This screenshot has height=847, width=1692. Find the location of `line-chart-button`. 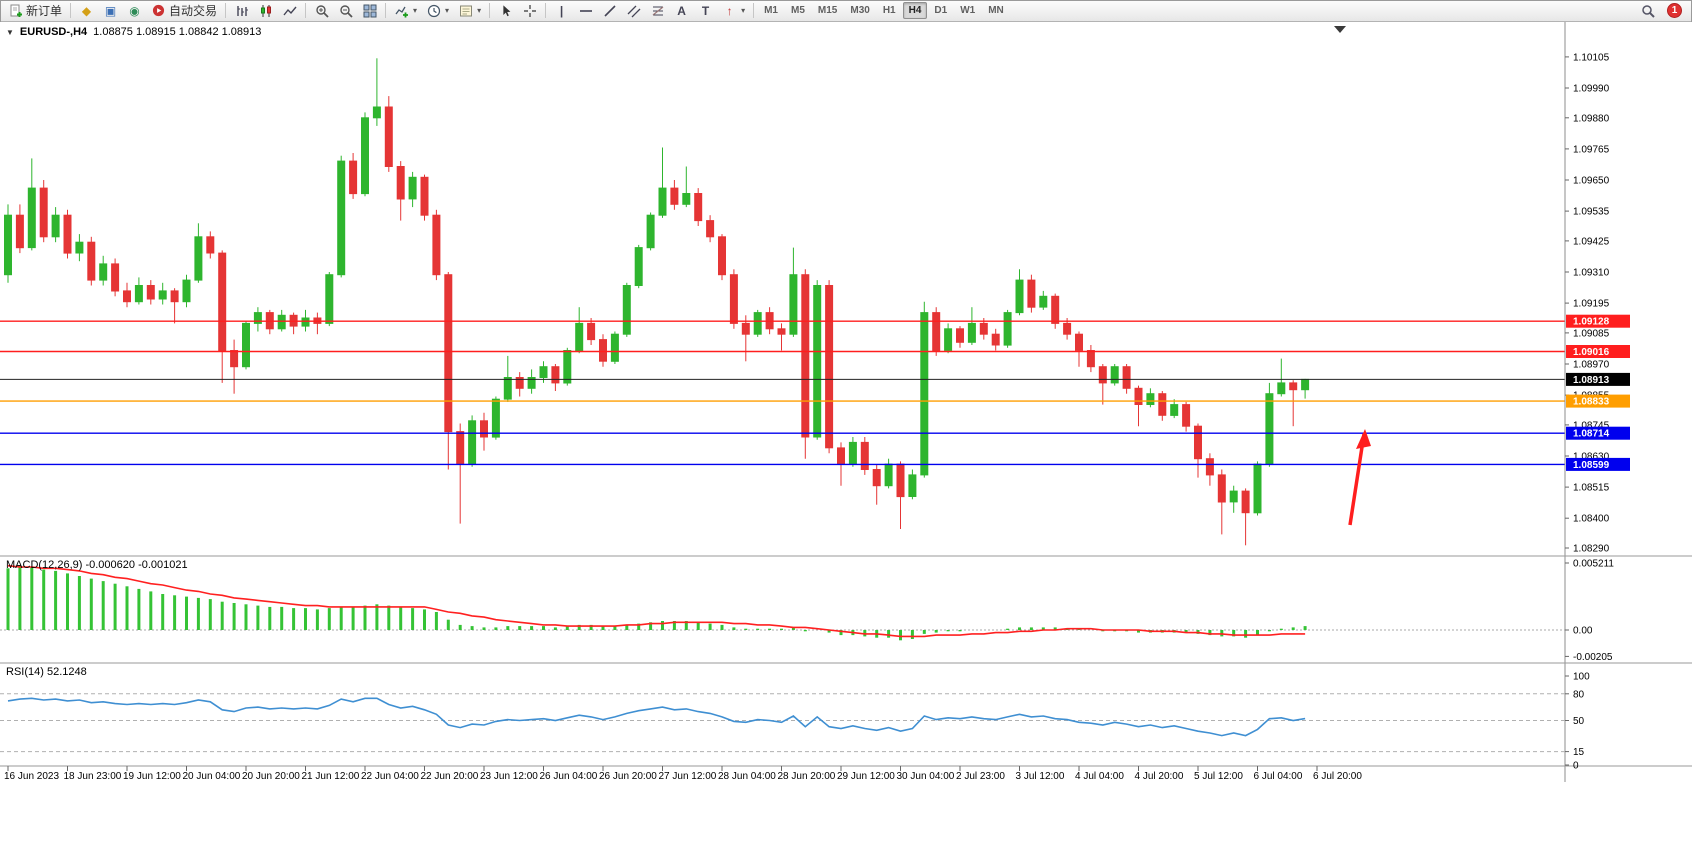

line-chart-button is located at coordinates (289, 10).